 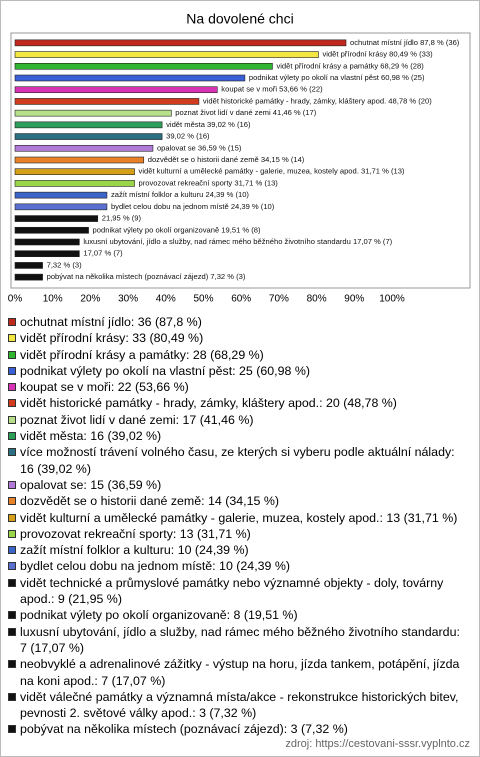 I want to click on legend-text: ochutnat místní jídlo: 36 (87,8 %), so click(x=111, y=322).